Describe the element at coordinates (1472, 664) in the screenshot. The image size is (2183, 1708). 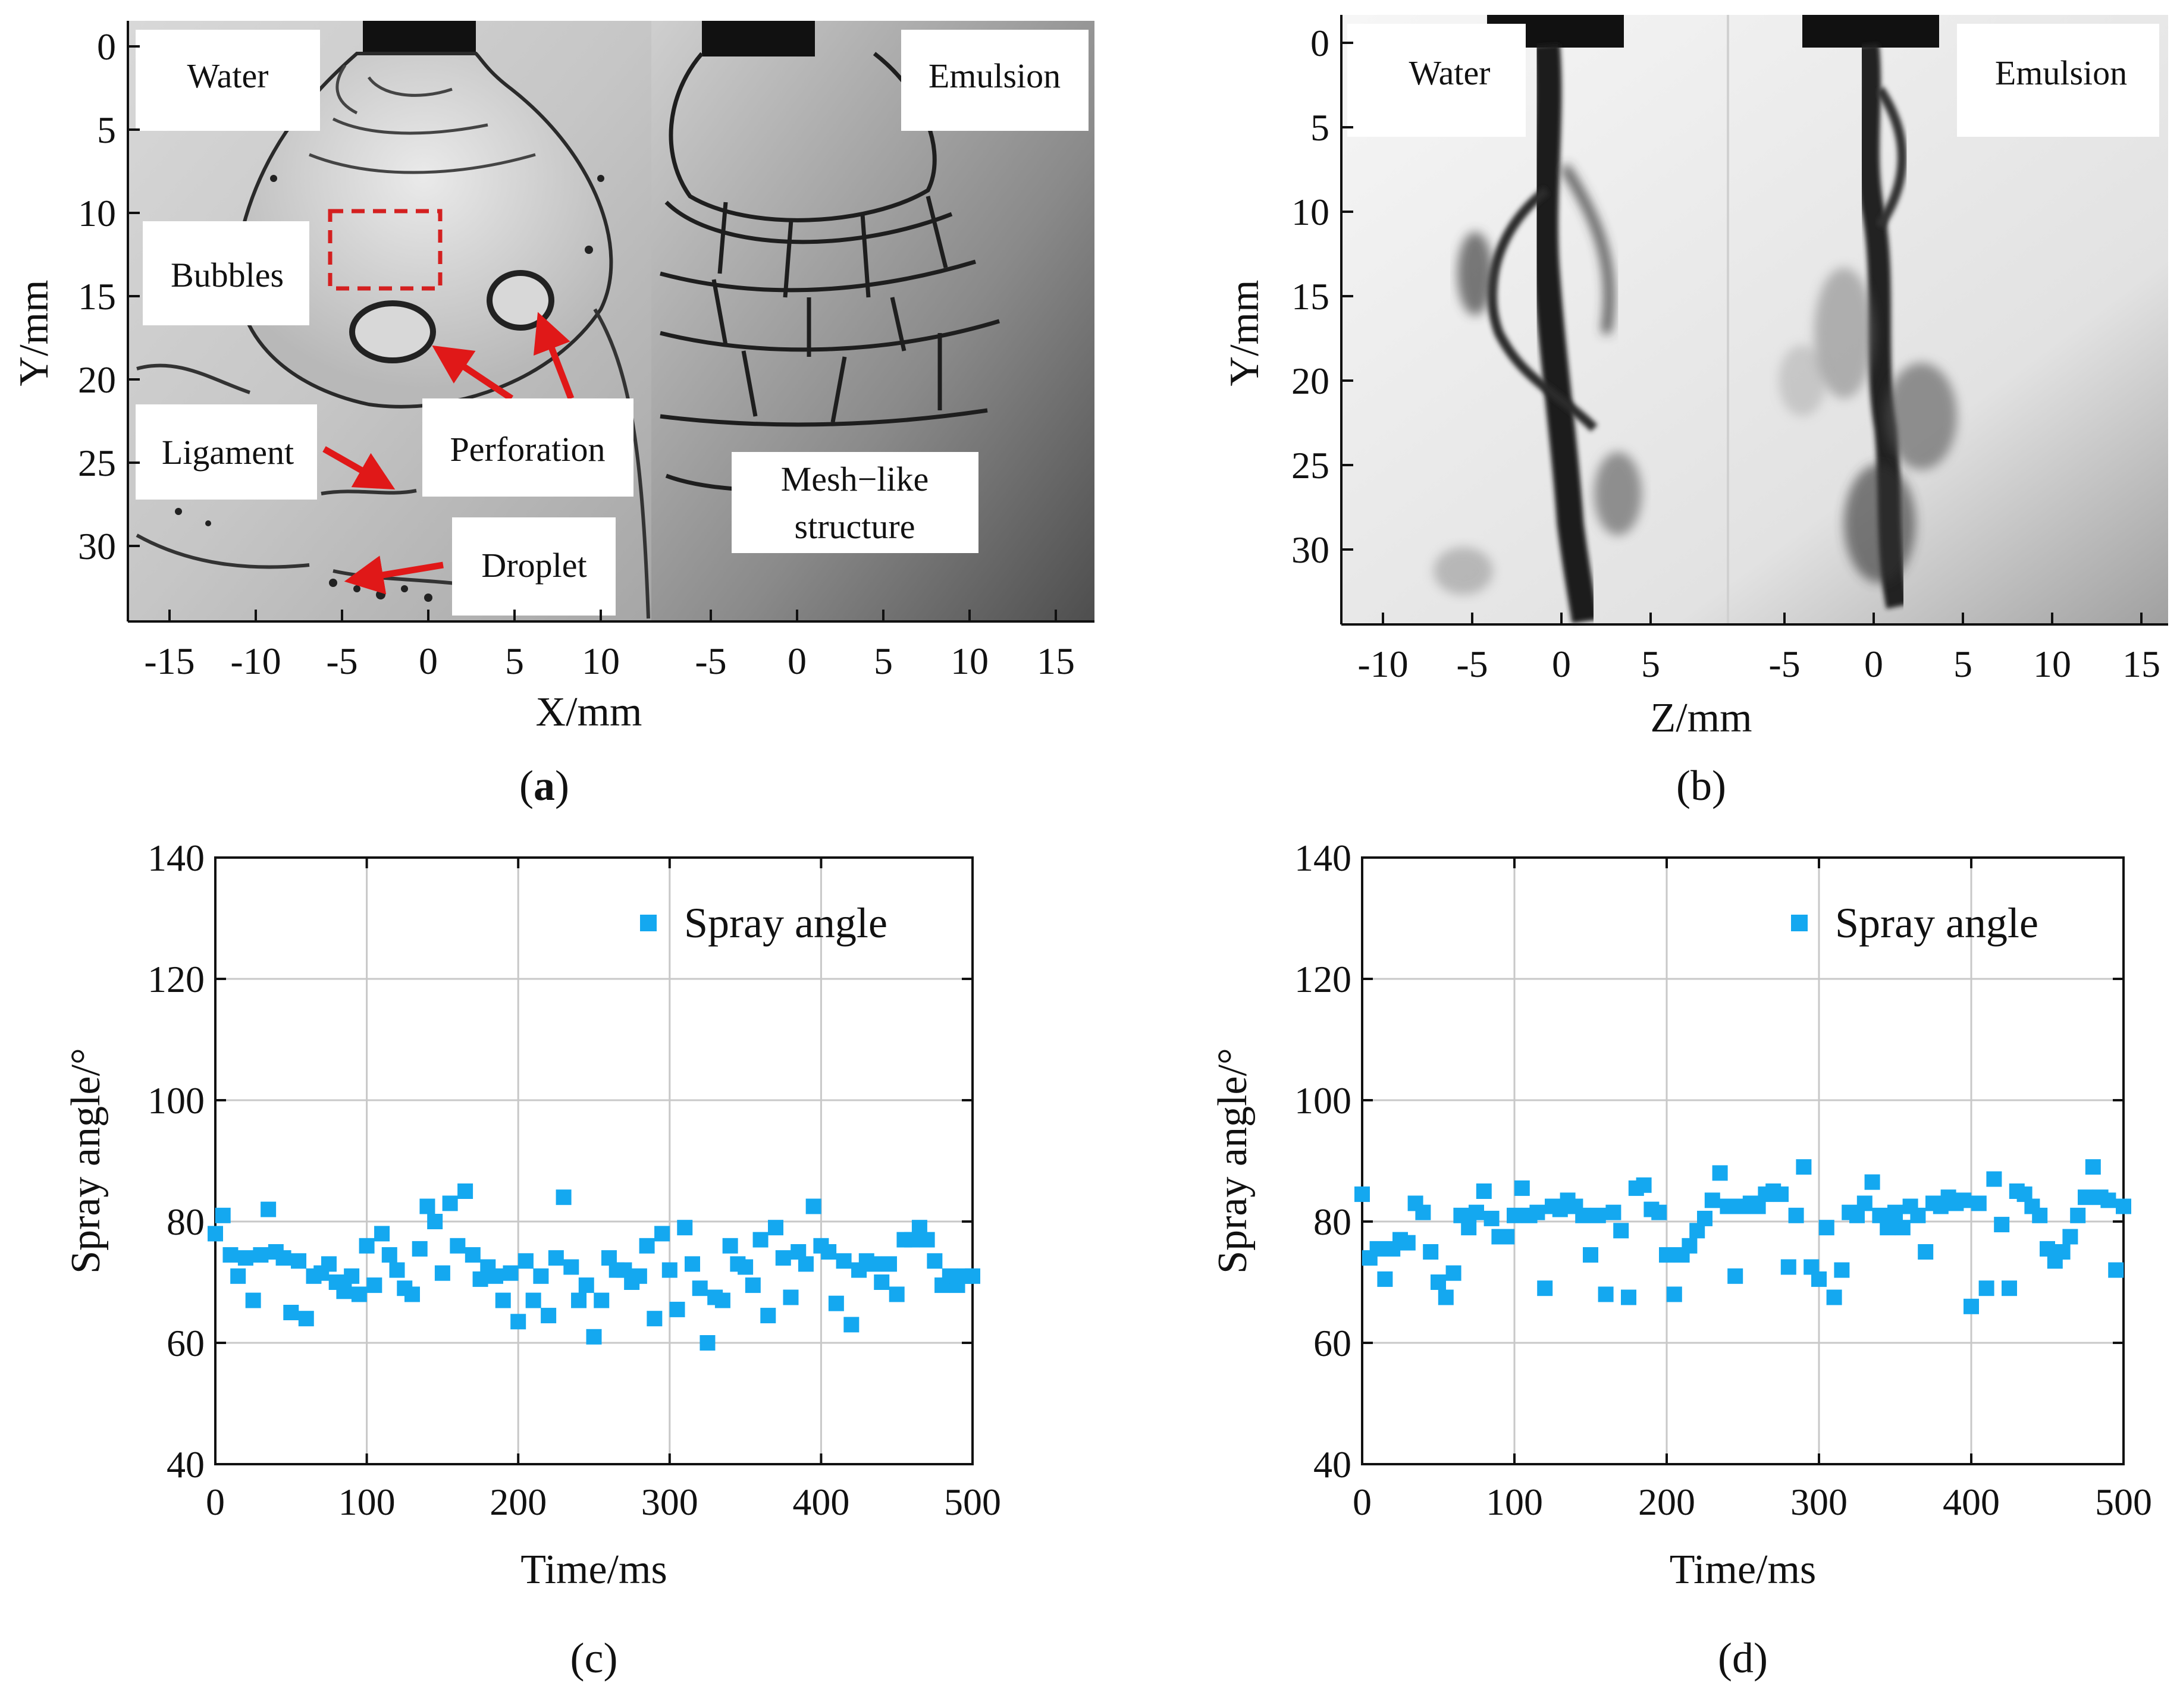
I see `x-tick-label: -5` at that location.